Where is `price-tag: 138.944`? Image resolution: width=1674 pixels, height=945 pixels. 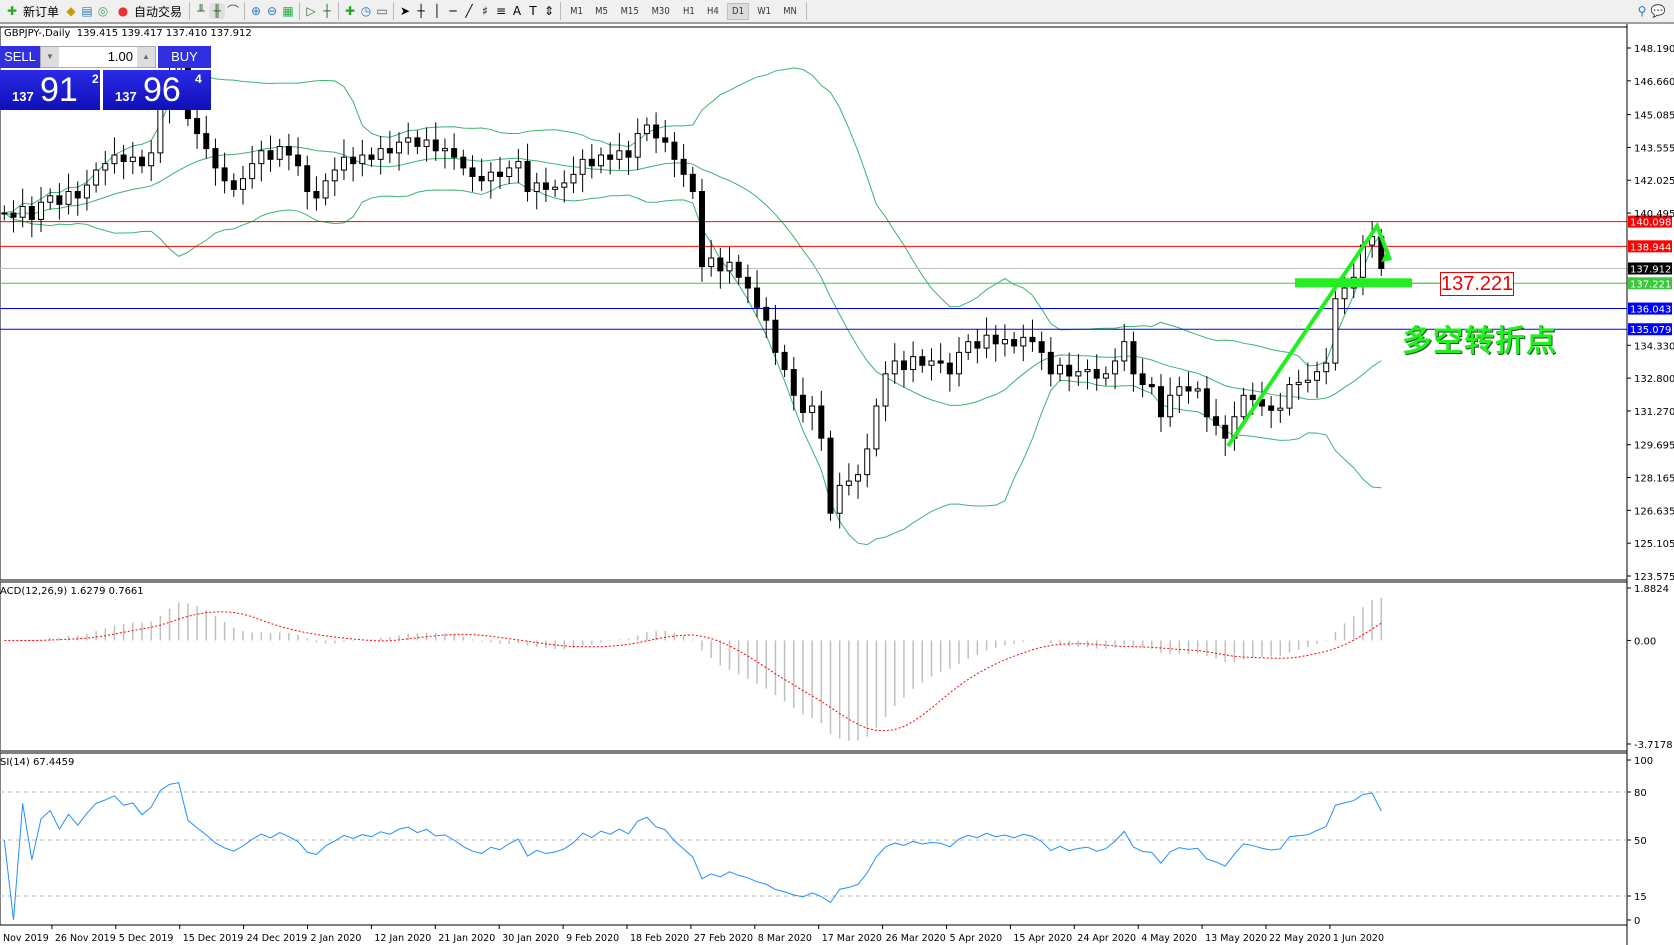 price-tag: 138.944 is located at coordinates (1650, 247).